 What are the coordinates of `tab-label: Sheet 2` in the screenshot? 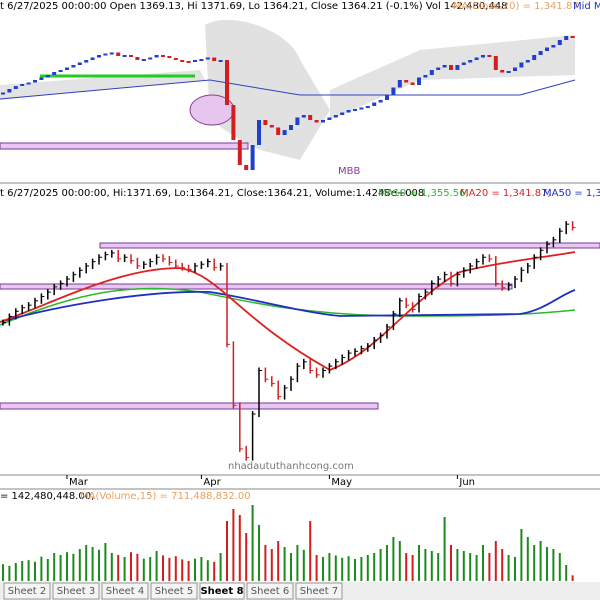 It's located at (27, 591).